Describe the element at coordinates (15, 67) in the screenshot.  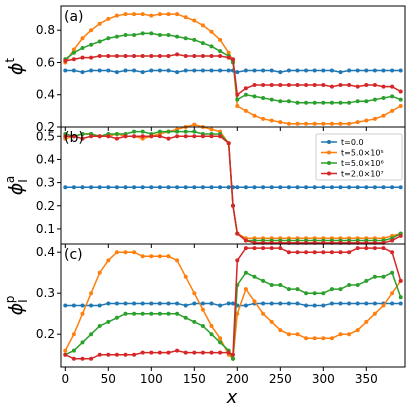
I see `y-axis-label: ϕt` at that location.